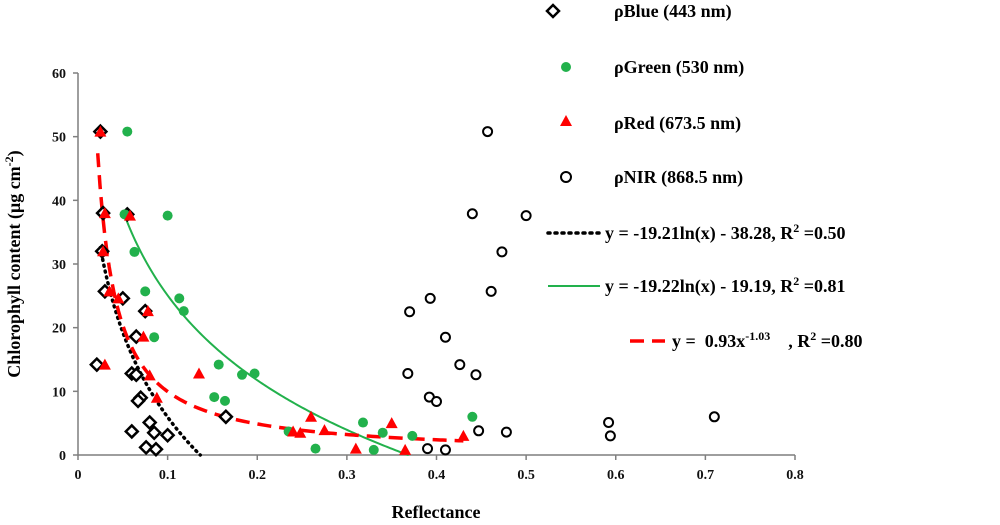 Image resolution: width=1000 pixels, height=525 pixels. What do you see at coordinates (14, 271) in the screenshot?
I see `y-axis-title-base: Chlorophyll content (μg cm` at bounding box center [14, 271].